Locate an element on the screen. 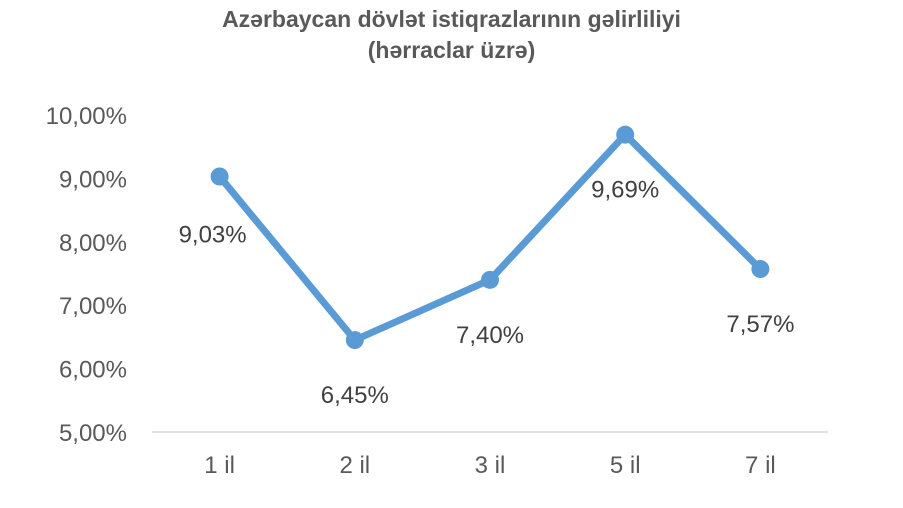 This screenshot has height=508, width=903. x-axis-tick-labels: 1 il 2 il 3 il 5 il 7 il is located at coordinates (489, 465).